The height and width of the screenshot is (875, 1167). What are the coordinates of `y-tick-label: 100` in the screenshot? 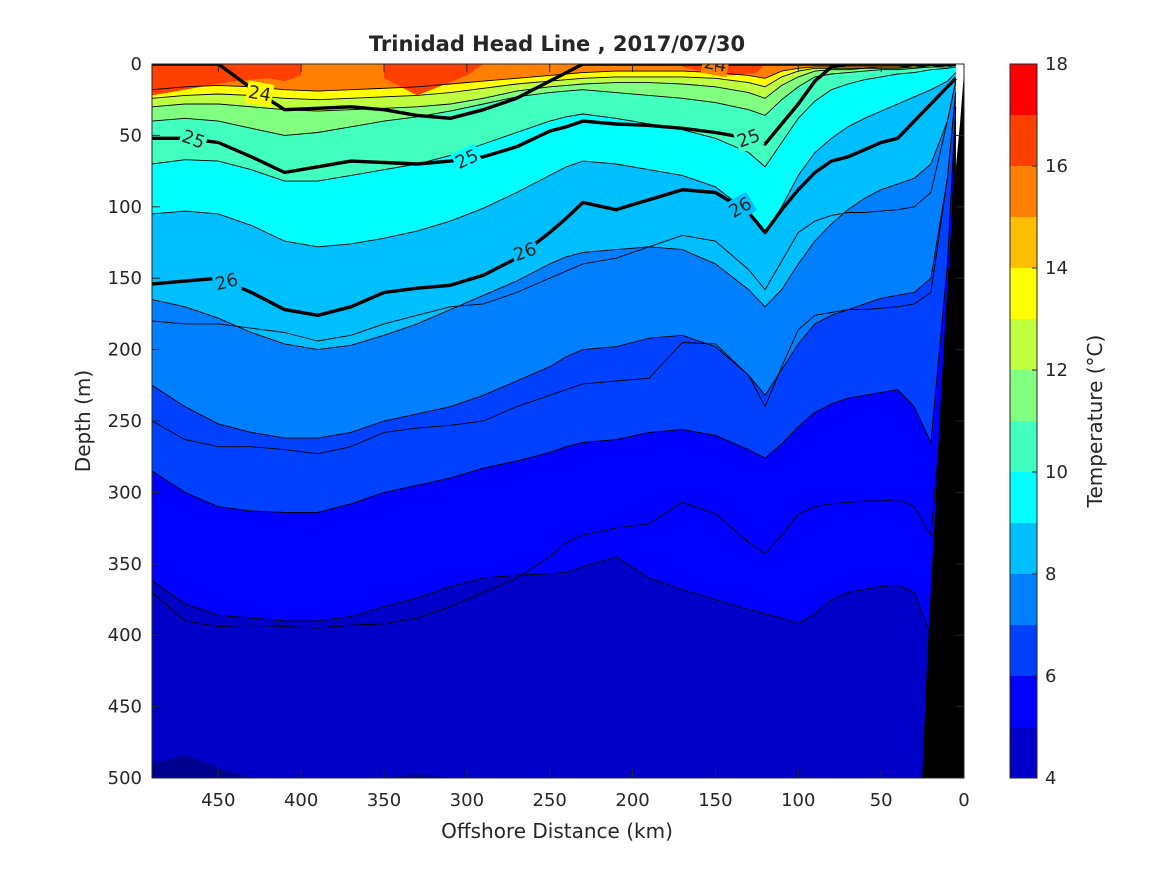 It's located at (125, 207).